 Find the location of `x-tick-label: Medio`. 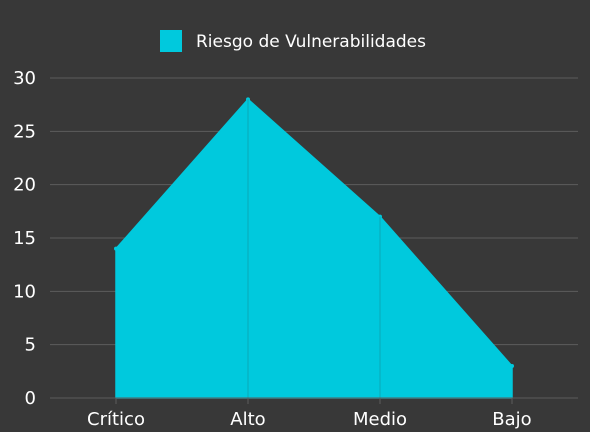

x-tick-label: Medio is located at coordinates (380, 419).